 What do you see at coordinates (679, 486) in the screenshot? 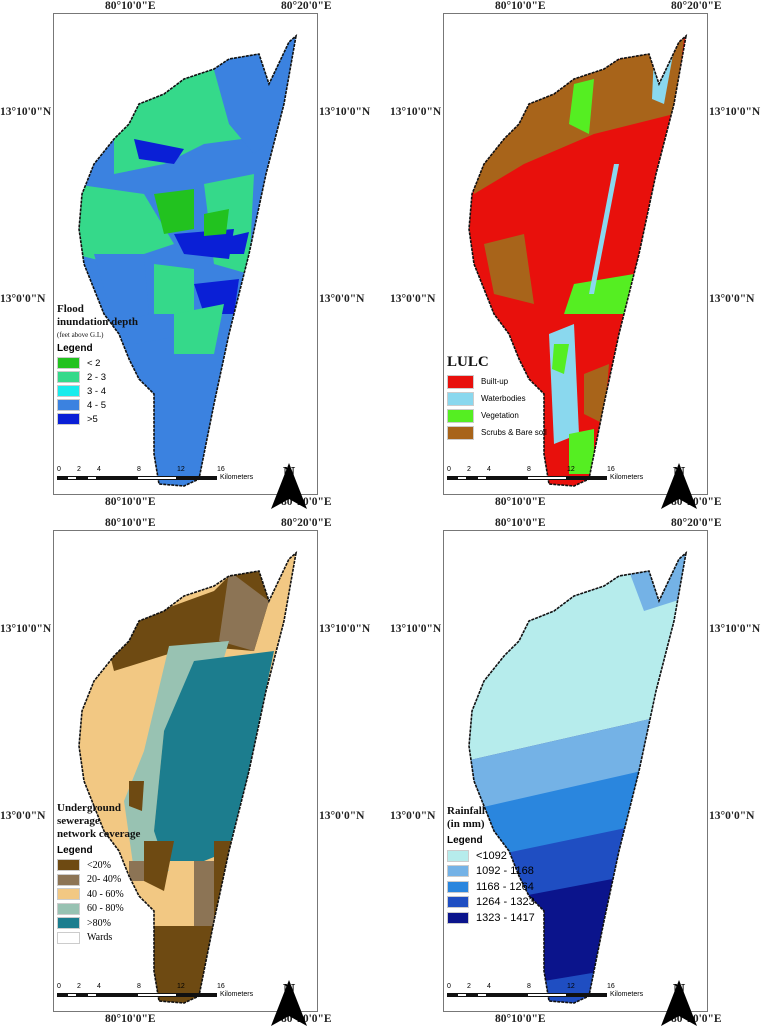
I see `north-arrow: N` at bounding box center [679, 486].